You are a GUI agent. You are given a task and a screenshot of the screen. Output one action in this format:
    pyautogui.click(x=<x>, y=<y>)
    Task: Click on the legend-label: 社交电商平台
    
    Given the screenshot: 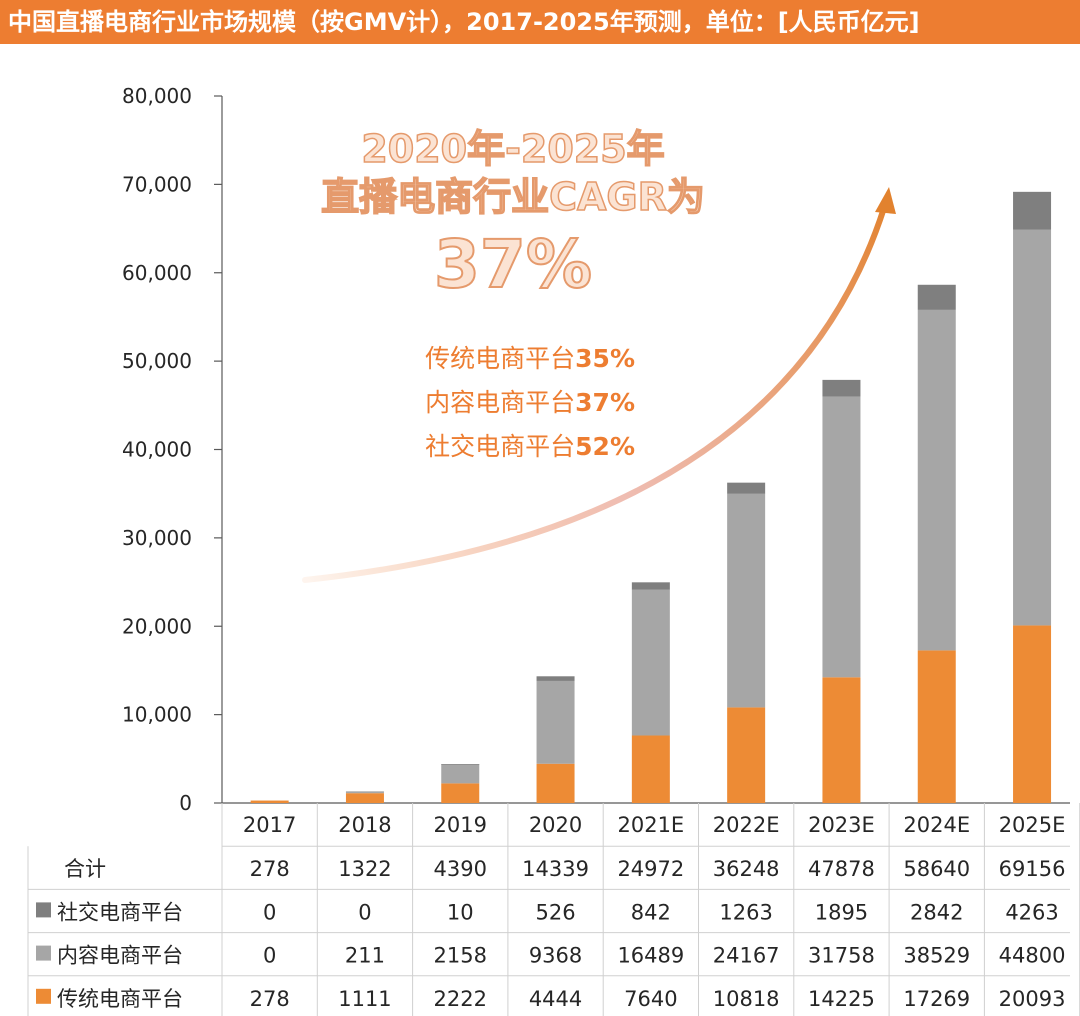 What is the action you would take?
    pyautogui.click(x=120, y=912)
    